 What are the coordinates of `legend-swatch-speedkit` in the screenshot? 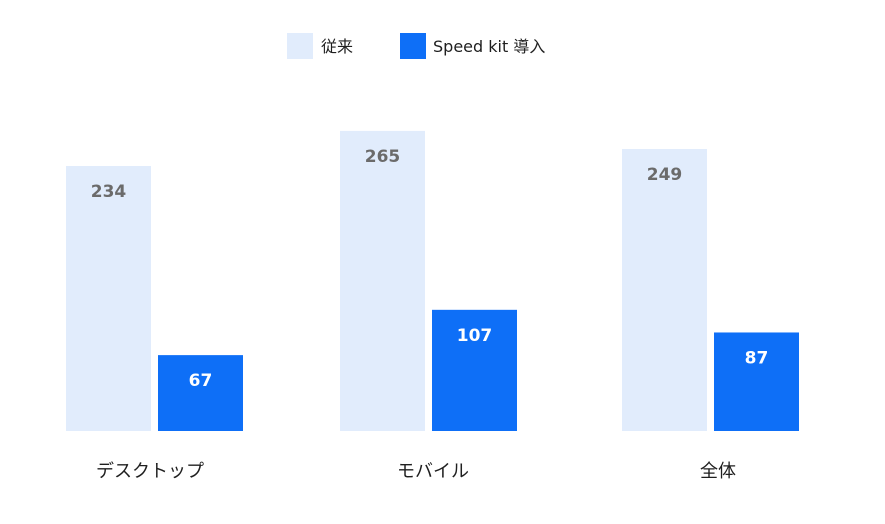 It's located at (413, 46).